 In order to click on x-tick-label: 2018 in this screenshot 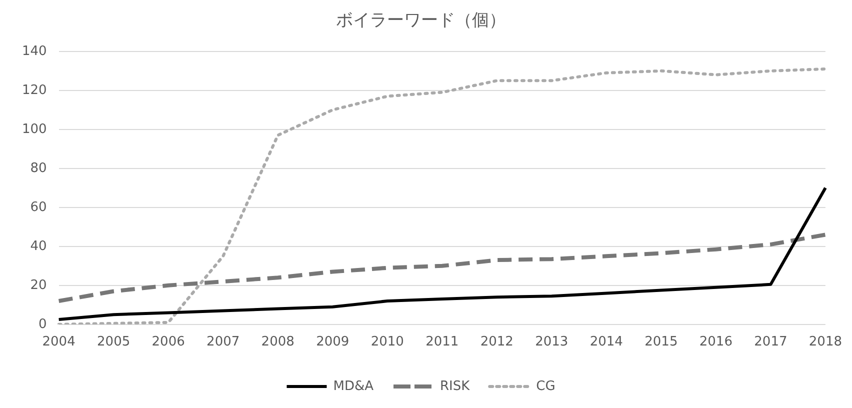, I will do `click(825, 342)`.